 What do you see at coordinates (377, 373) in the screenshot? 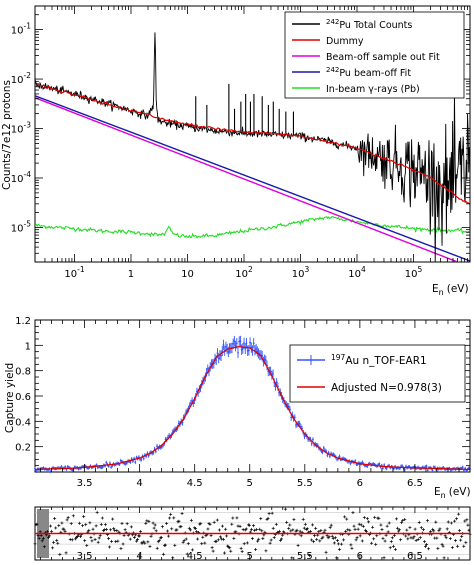
I see `middle-legend: 197Au n_TOF-EAR1 Adjusted N=0.978(3)` at bounding box center [377, 373].